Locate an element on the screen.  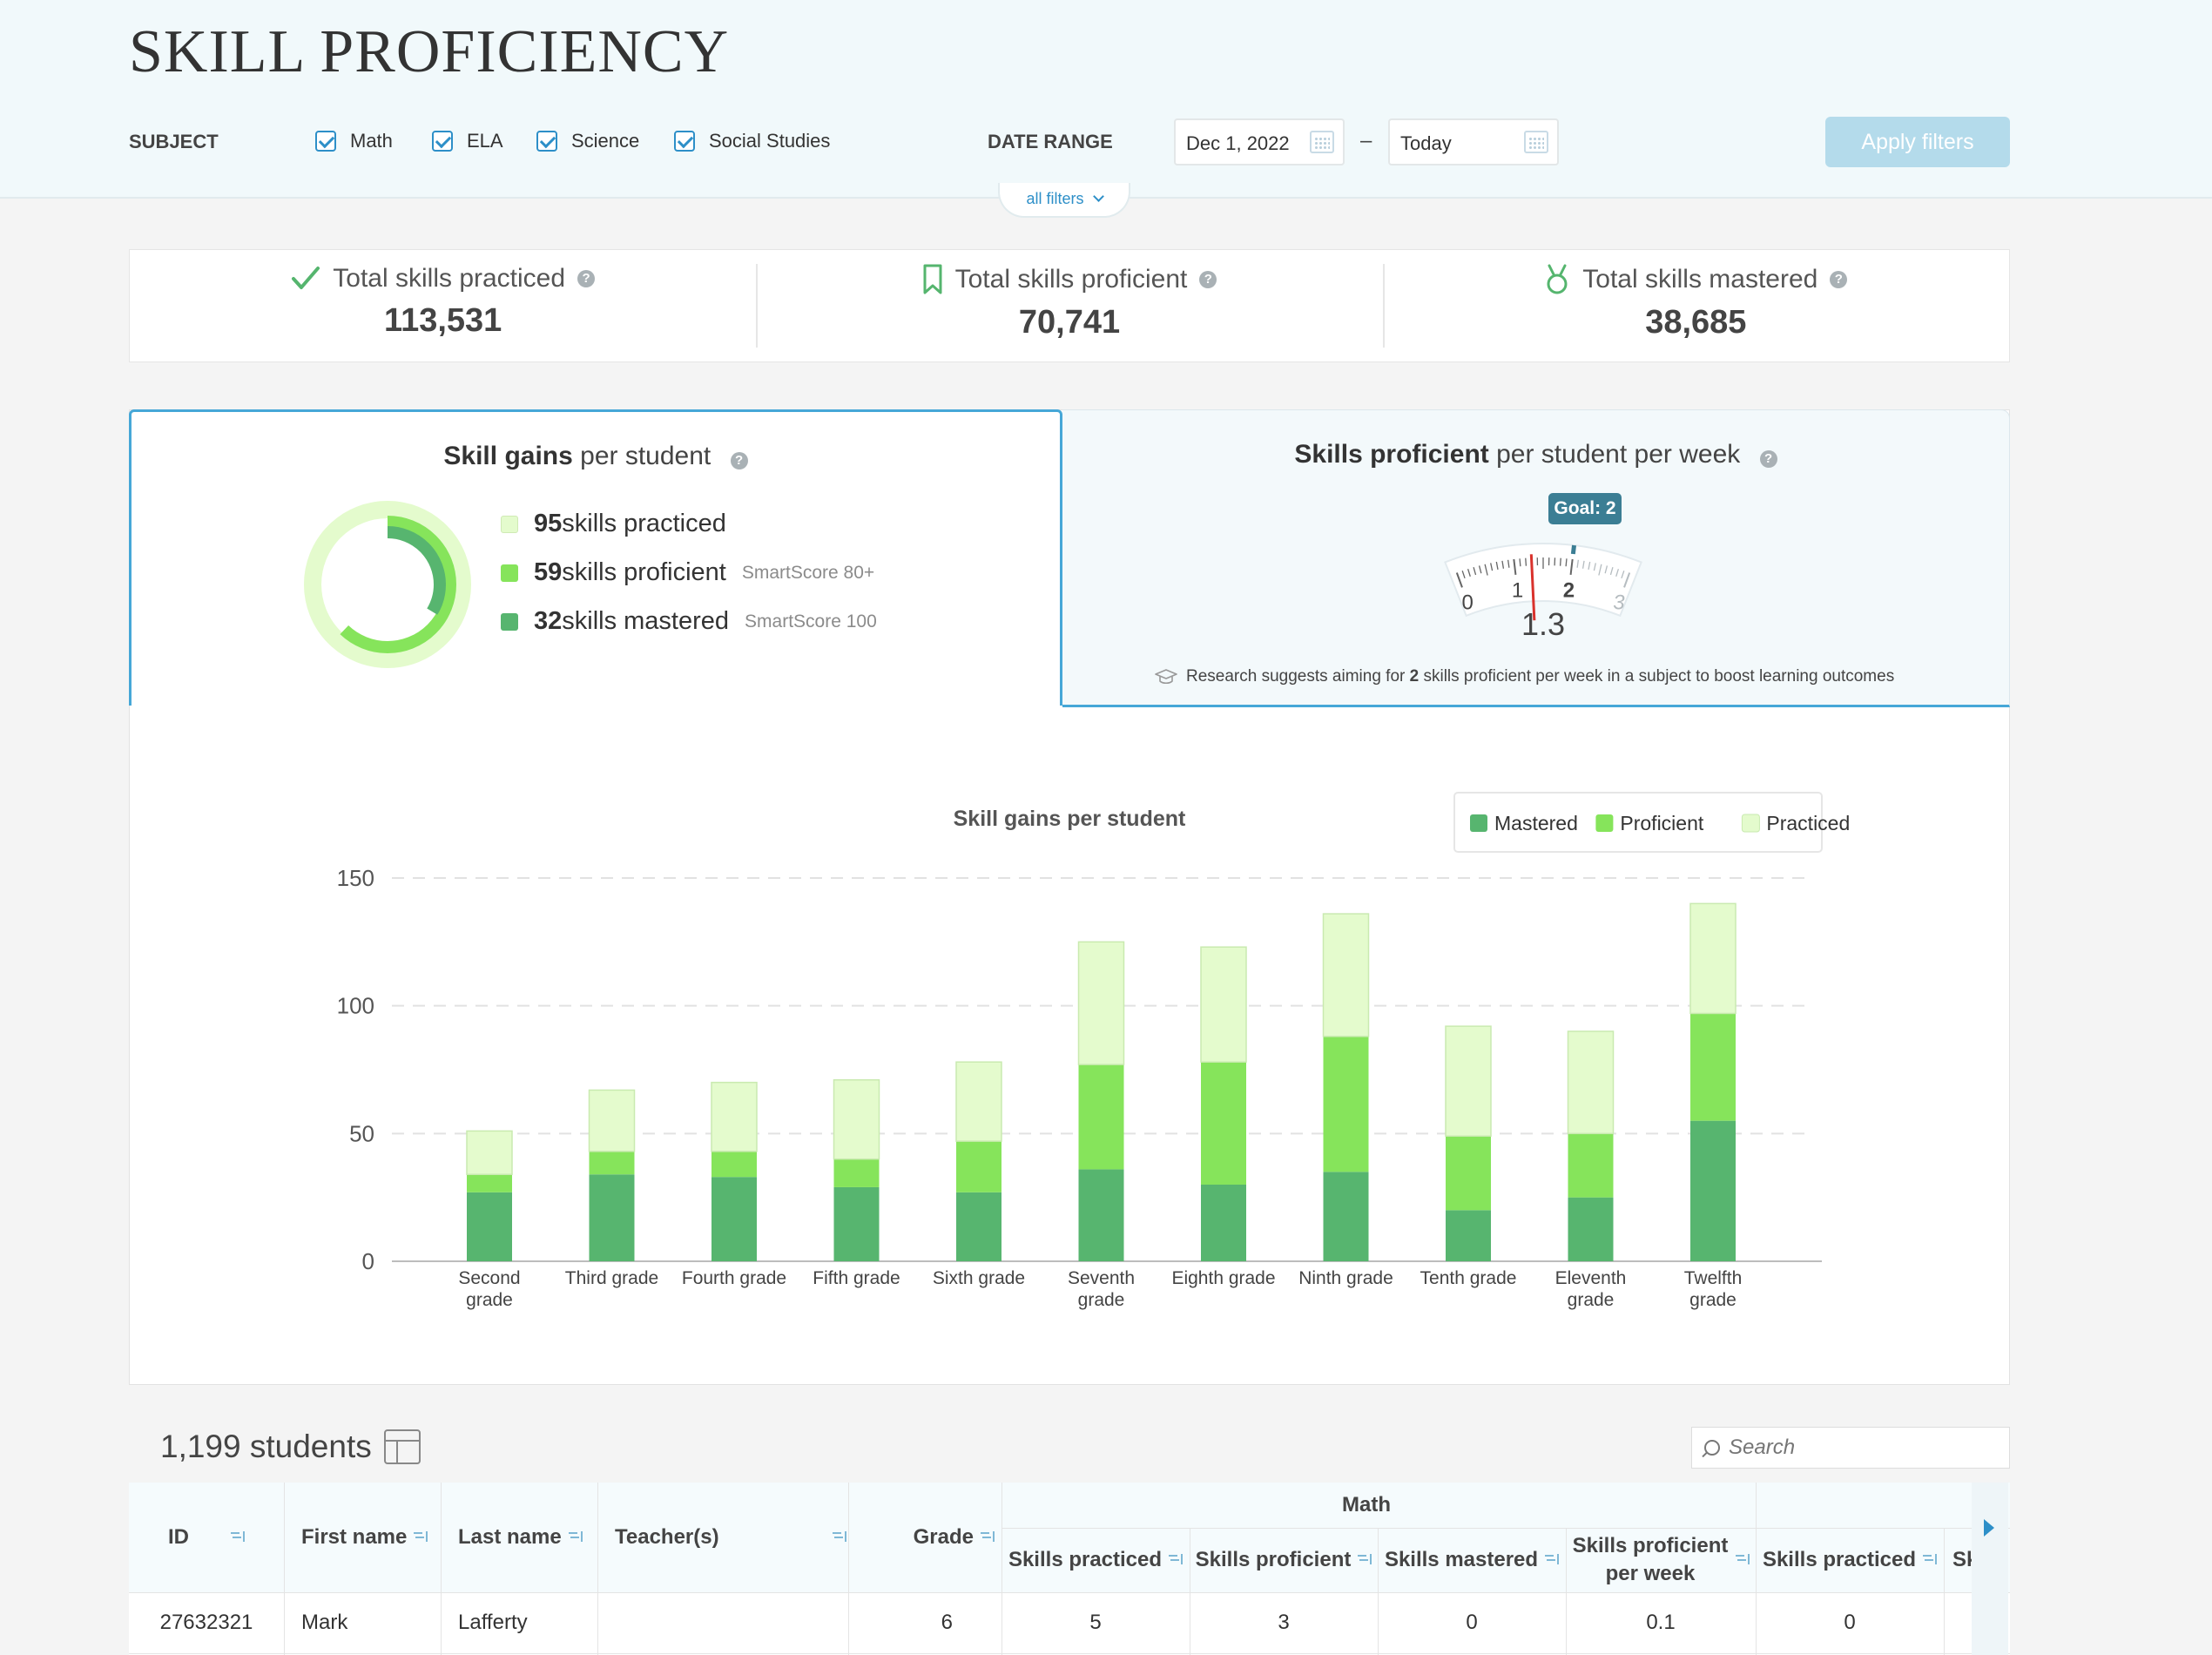
date-from-field: Dec 1, 2022 is located at coordinates (1259, 142).